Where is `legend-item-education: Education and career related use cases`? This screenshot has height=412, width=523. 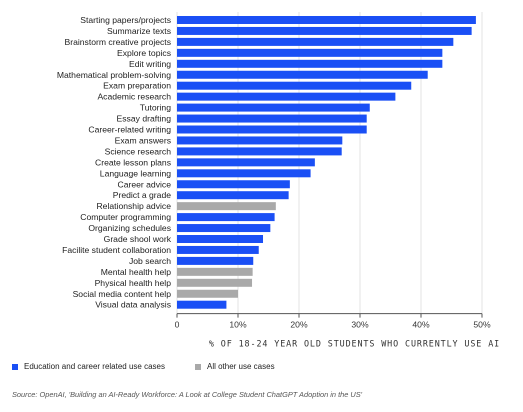 legend-item-education: Education and career related use cases is located at coordinates (88, 366).